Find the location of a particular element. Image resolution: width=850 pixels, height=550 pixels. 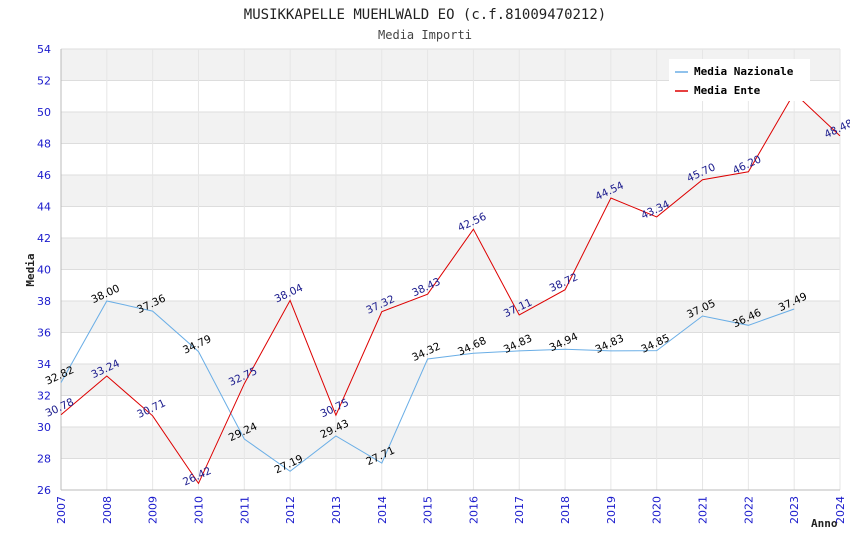

y-tick-label: 32 is located at coordinates (44, 396).